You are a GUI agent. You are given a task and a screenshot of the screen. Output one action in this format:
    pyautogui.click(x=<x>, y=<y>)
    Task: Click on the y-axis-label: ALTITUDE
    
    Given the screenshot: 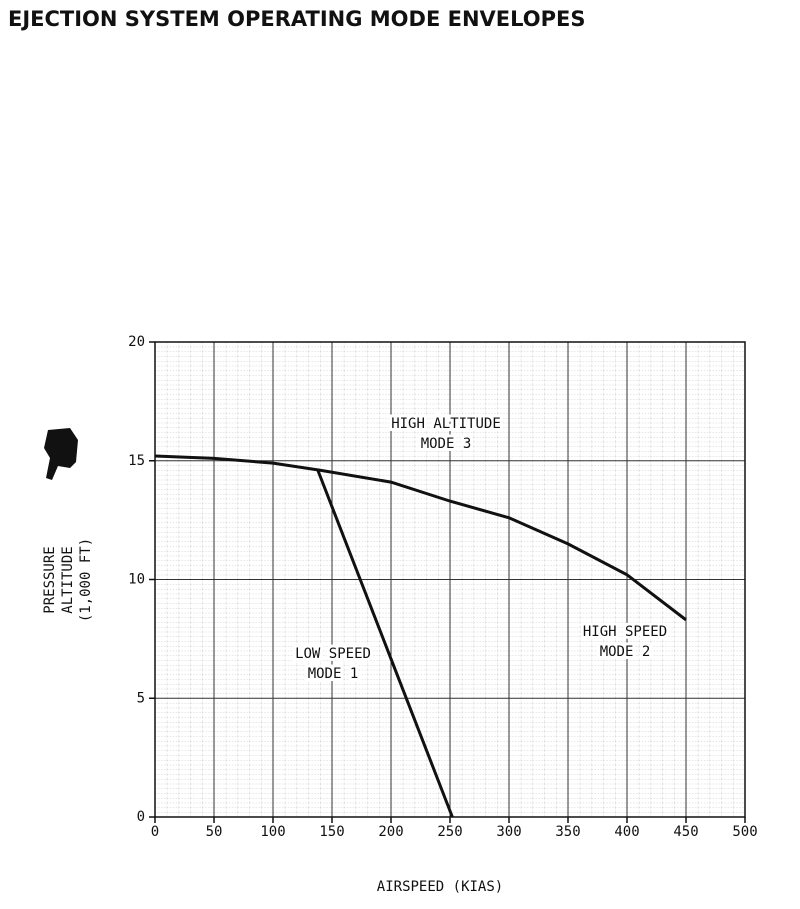 What is the action you would take?
    pyautogui.click(x=68, y=579)
    